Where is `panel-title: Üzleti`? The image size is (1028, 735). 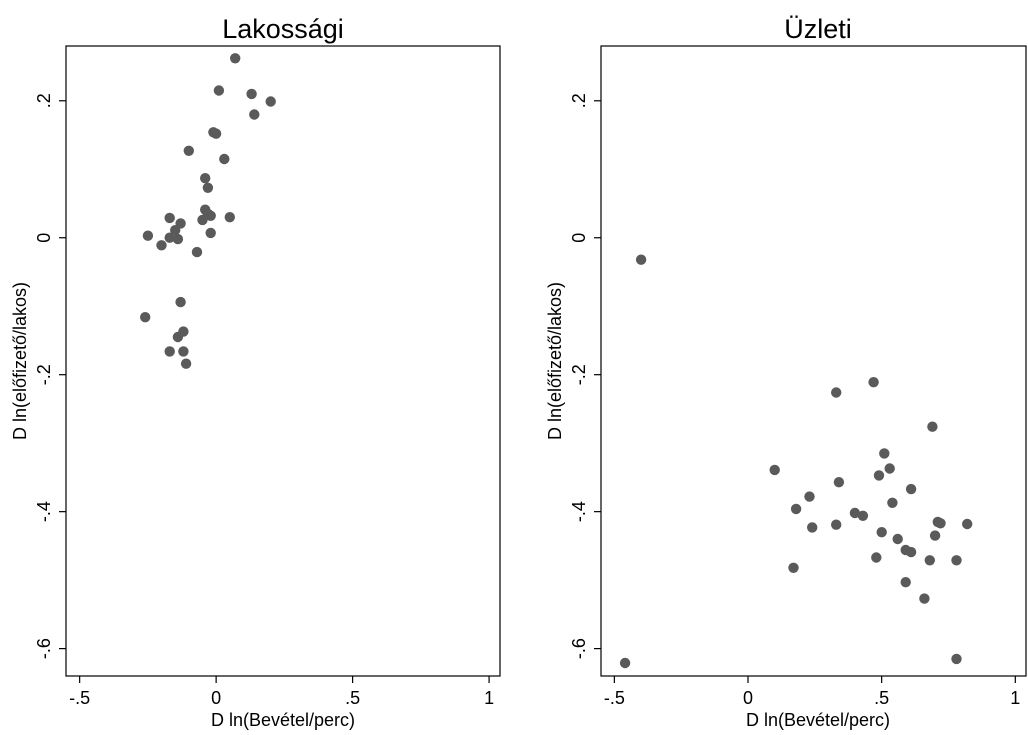 panel-title: Üzleti is located at coordinates (818, 29).